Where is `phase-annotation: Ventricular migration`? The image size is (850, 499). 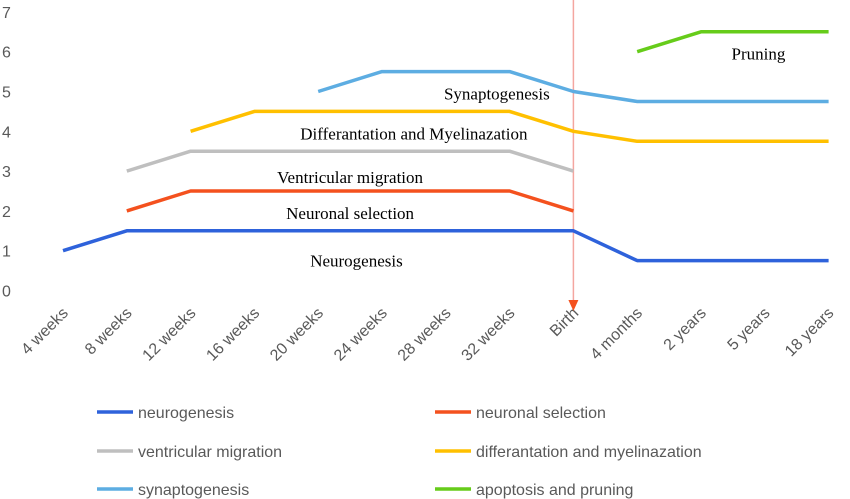 phase-annotation: Ventricular migration is located at coordinates (350, 177).